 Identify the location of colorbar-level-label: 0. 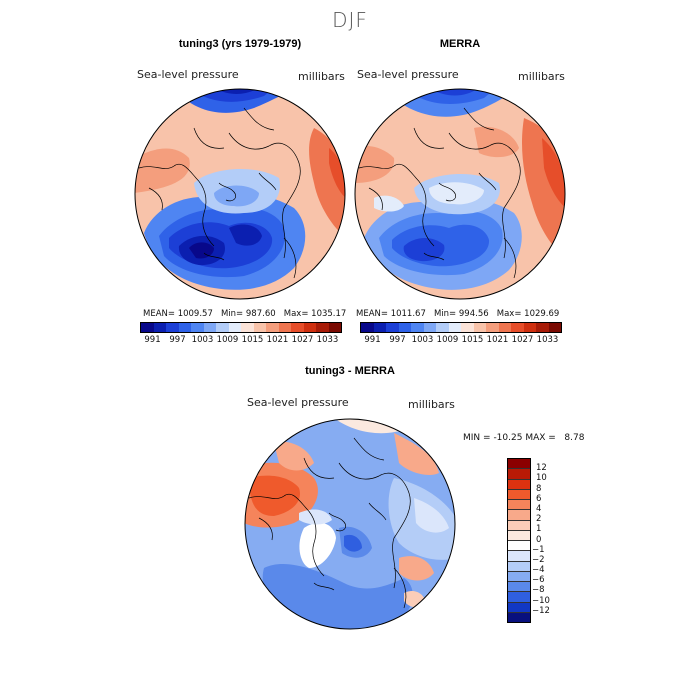
(539, 539).